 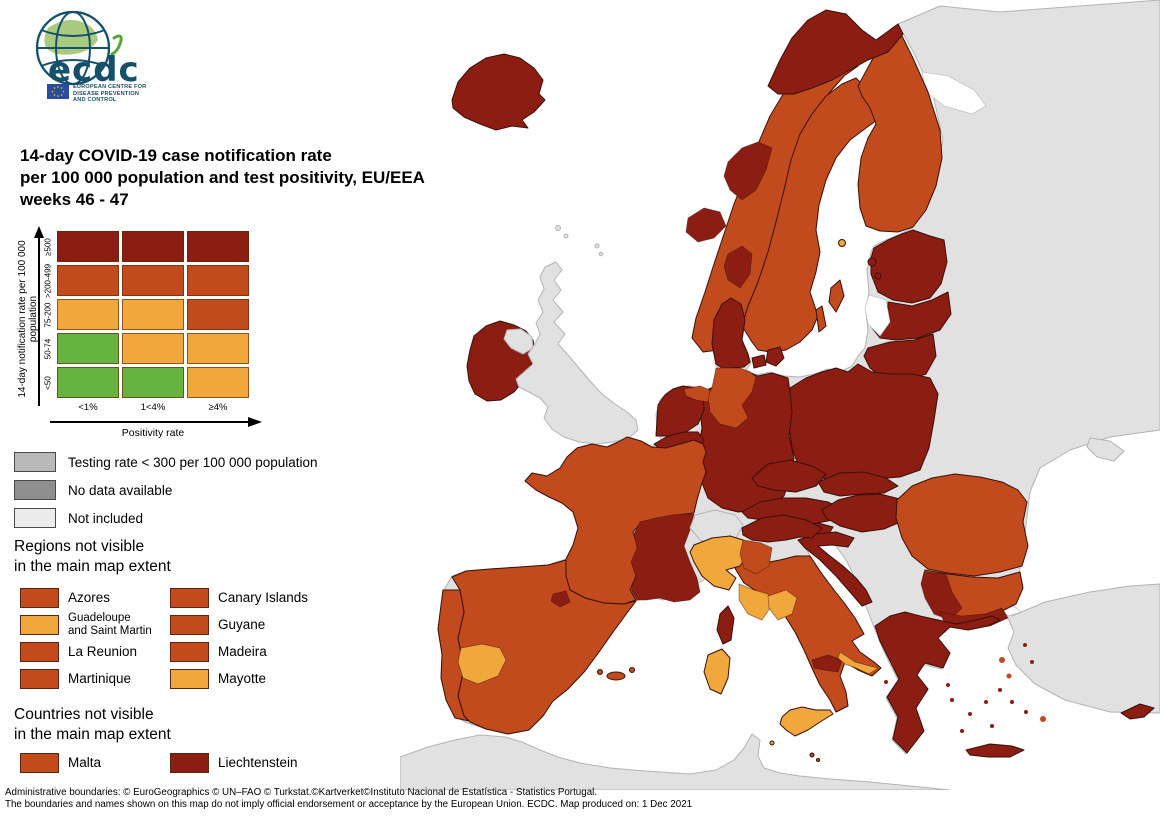 What do you see at coordinates (806, 721) in the screenshot?
I see `map-sicily` at bounding box center [806, 721].